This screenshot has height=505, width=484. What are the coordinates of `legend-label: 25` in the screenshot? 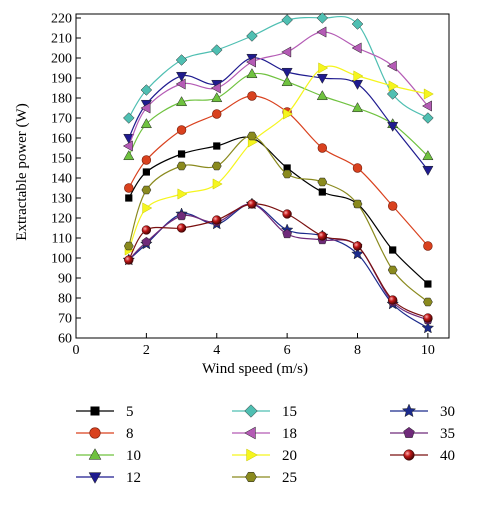 It's located at (289, 478).